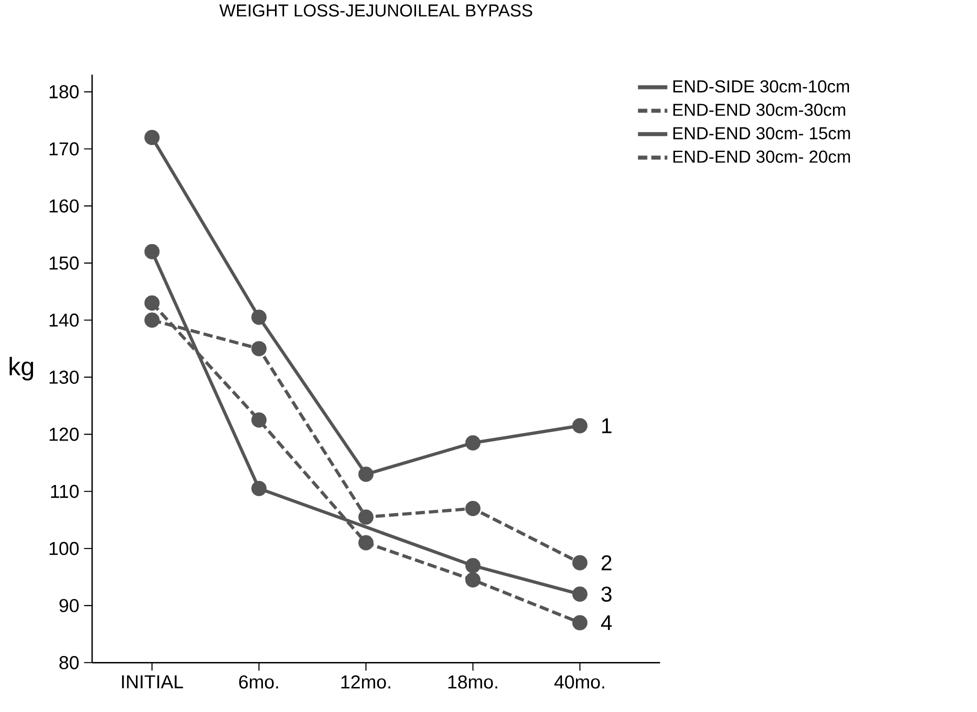 The image size is (977, 712). Describe the element at coordinates (64, 377) in the screenshot. I see `y-tick-label: 130` at that location.